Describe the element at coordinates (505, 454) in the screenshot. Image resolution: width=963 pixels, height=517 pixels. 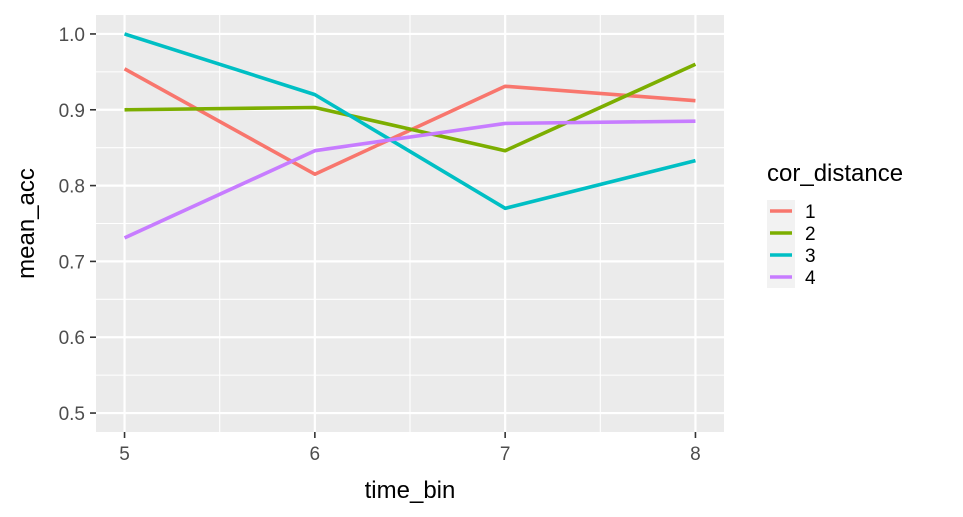
I see `x-tick-label: 7` at that location.